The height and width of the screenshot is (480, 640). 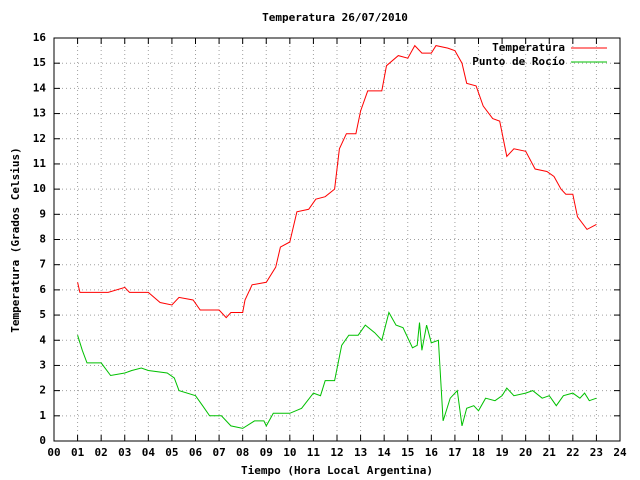 What do you see at coordinates (572, 452) in the screenshot?
I see `x-tick-label: 22` at bounding box center [572, 452].